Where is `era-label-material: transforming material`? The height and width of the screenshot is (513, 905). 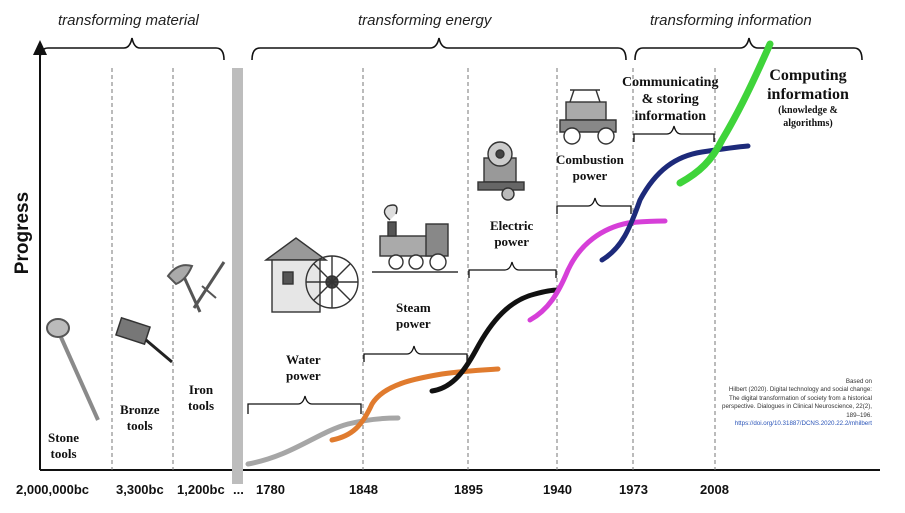
era-label-material: transforming material is located at coordinates (128, 20).